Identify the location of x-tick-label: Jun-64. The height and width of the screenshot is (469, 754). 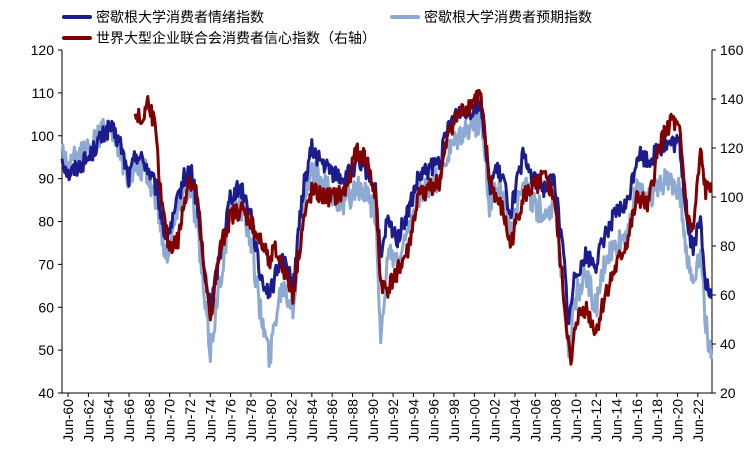
(109, 420).